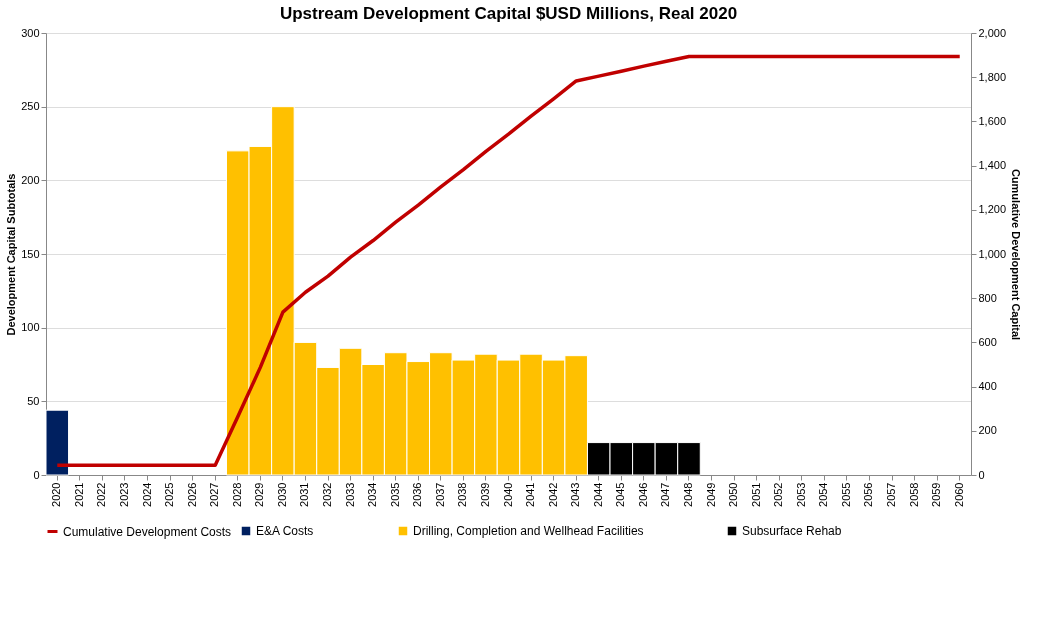 Image resolution: width=1059 pixels, height=617 pixels. I want to click on x-tick-label: 2044, so click(597, 494).